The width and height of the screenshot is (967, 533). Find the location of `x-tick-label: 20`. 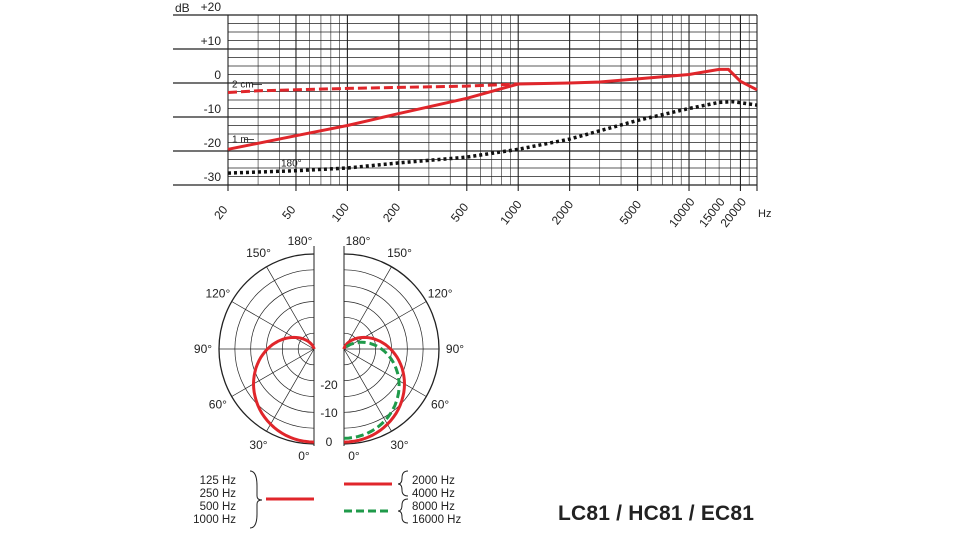

x-tick-label: 20 is located at coordinates (220, 212).